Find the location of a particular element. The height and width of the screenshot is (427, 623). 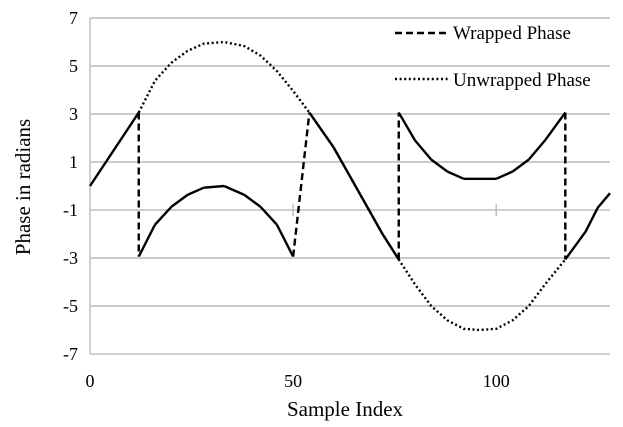

x-tick-label: 50 is located at coordinates (293, 381).